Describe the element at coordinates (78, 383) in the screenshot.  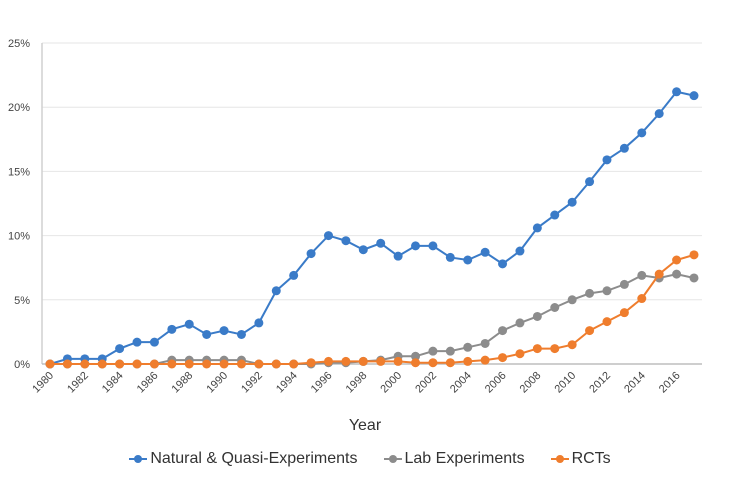
I see `x-tick-label: 1982` at that location.